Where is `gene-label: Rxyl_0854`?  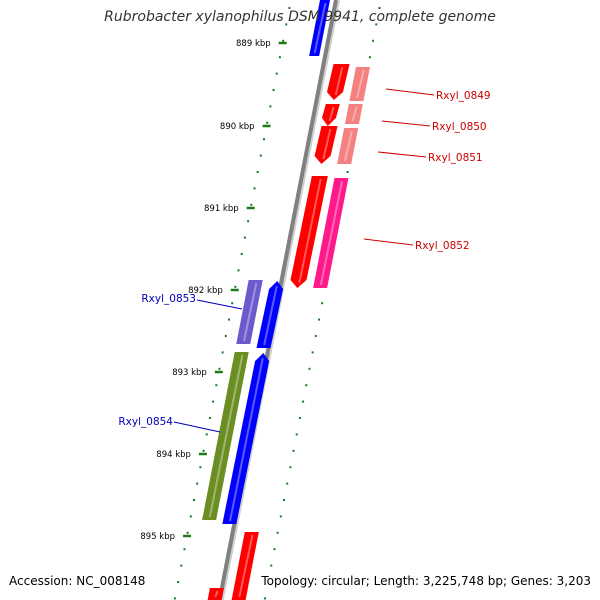 gene-label: Rxyl_0854 is located at coordinates (145, 422).